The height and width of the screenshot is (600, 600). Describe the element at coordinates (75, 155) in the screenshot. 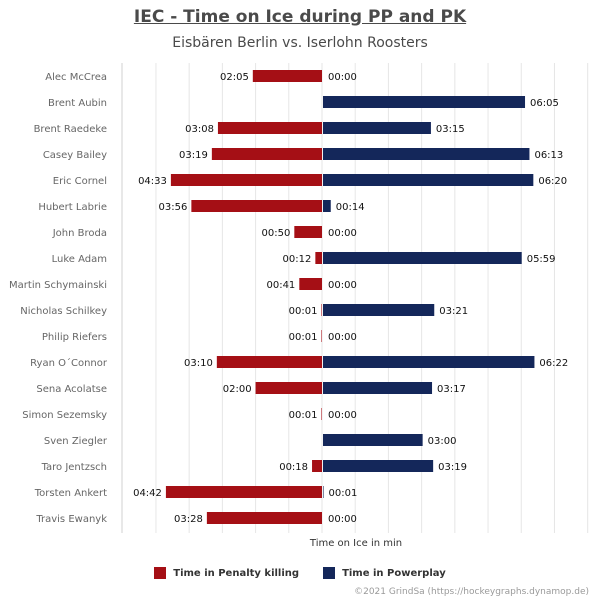

I see `y-tick-label: Casey Bailey` at that location.